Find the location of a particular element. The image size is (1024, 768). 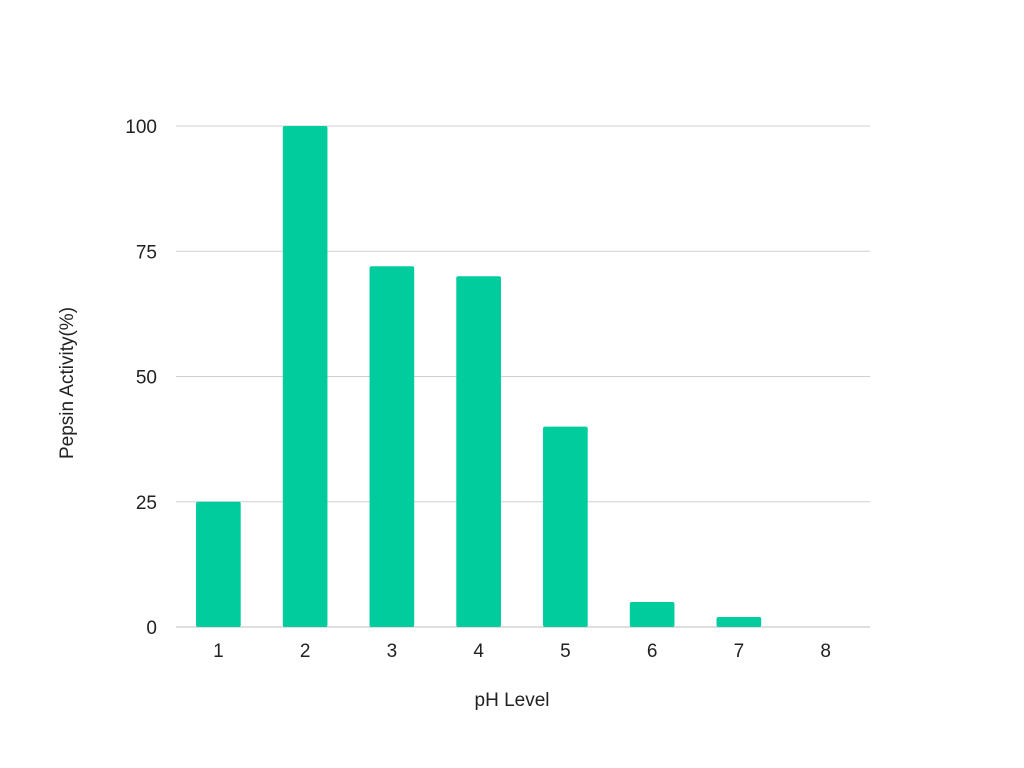

y-tick-label: 25 is located at coordinates (146, 503).